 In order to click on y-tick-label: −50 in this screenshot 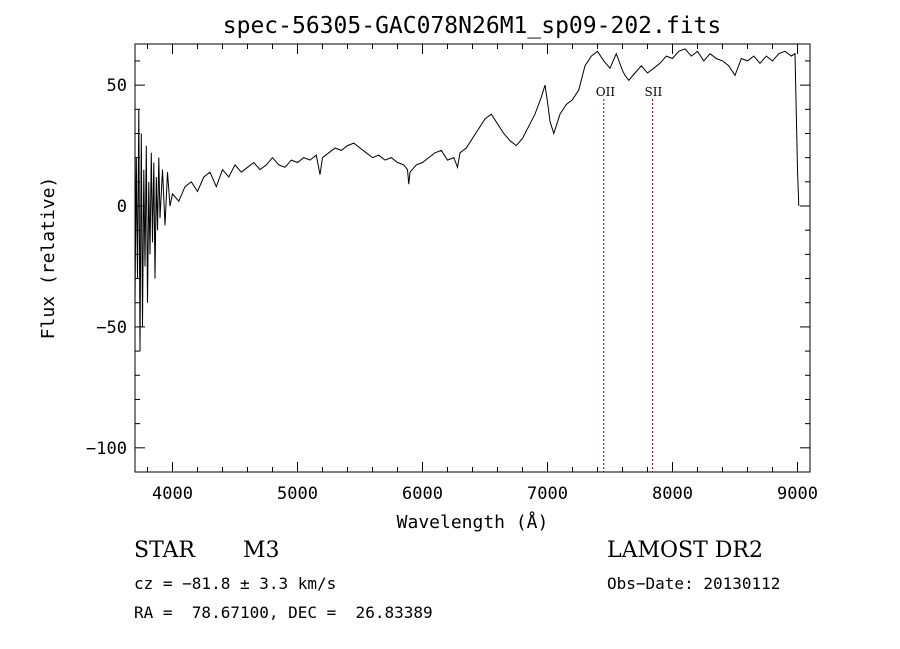, I will do `click(111, 328)`.